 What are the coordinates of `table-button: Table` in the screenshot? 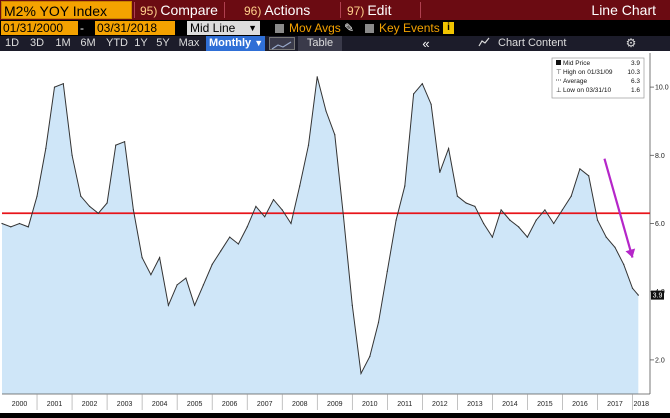 It's located at (320, 43).